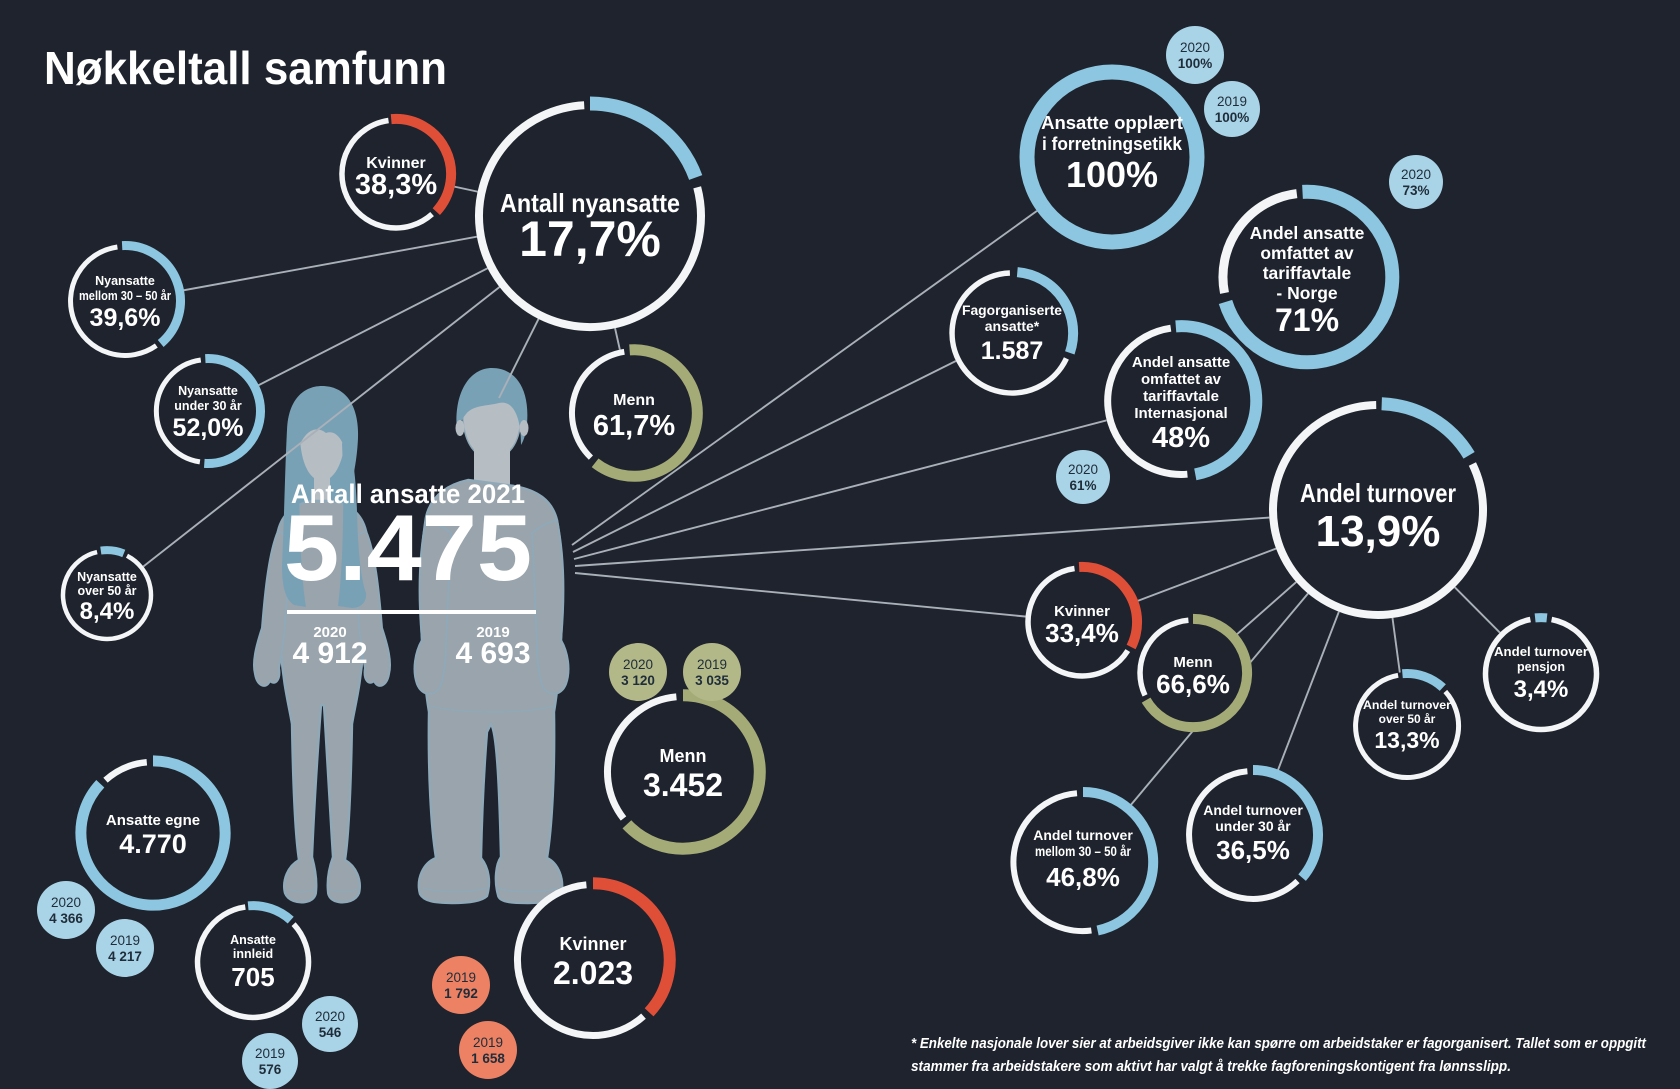 This screenshot has width=1680, height=1089. What do you see at coordinates (1406, 740) in the screenshot?
I see `svg-text: 13,3%` at bounding box center [1406, 740].